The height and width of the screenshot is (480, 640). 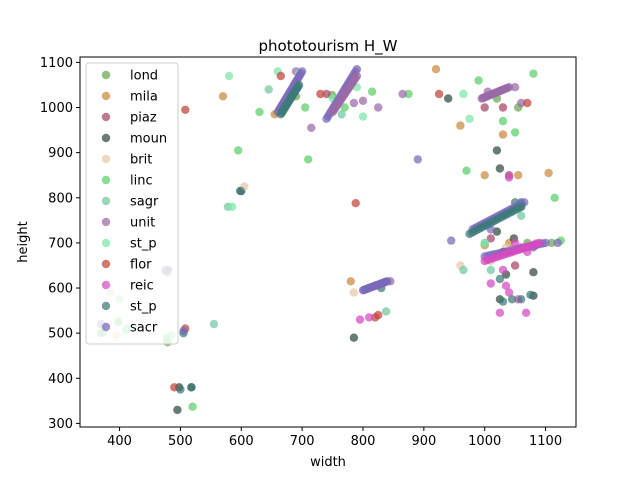 I want to click on y-tick-label-700: 700, so click(x=60, y=243).